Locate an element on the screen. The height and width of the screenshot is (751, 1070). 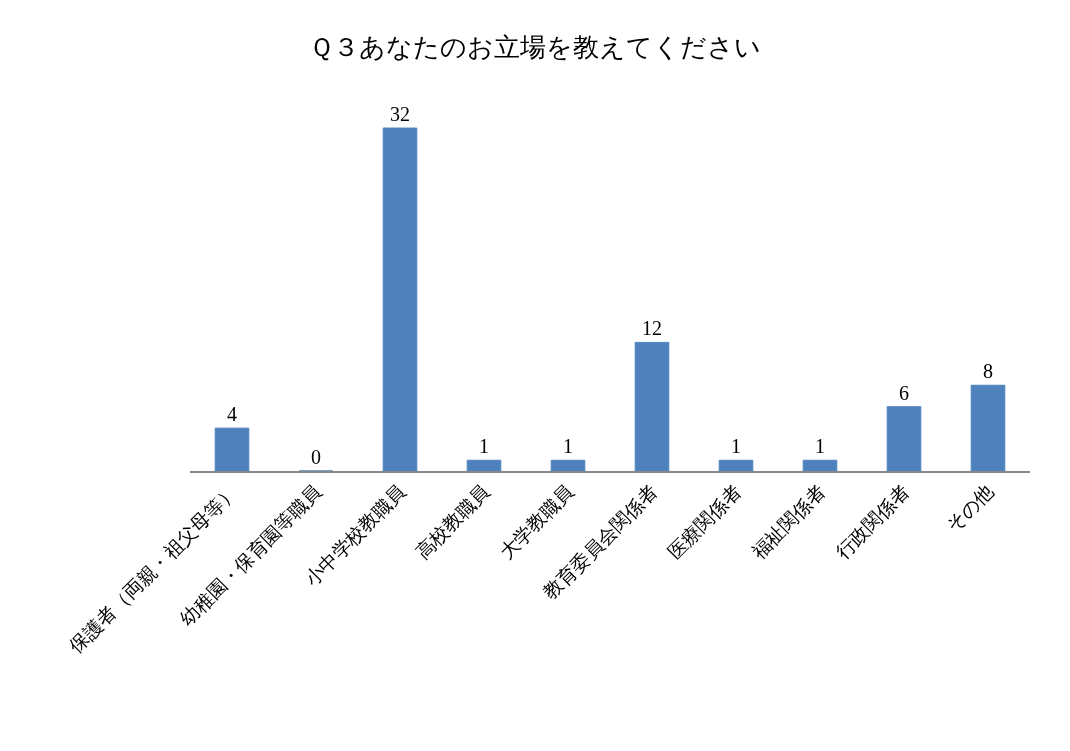
x-tick-label: その他 is located at coordinates (969, 508).